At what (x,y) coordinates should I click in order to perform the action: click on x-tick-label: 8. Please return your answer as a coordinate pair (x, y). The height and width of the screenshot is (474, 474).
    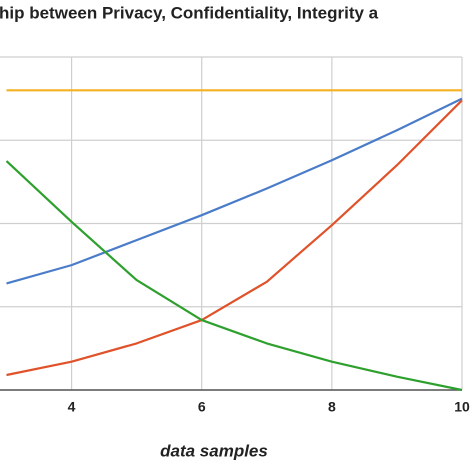
    Looking at the image, I should click on (332, 407).